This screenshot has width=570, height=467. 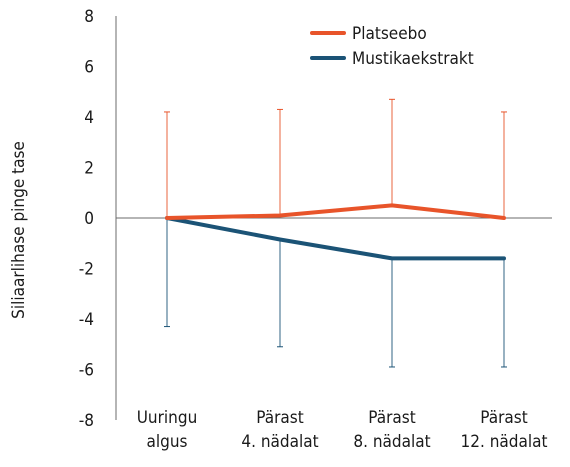 What do you see at coordinates (89, 17) in the screenshot?
I see `y-tick-label: 8` at bounding box center [89, 17].